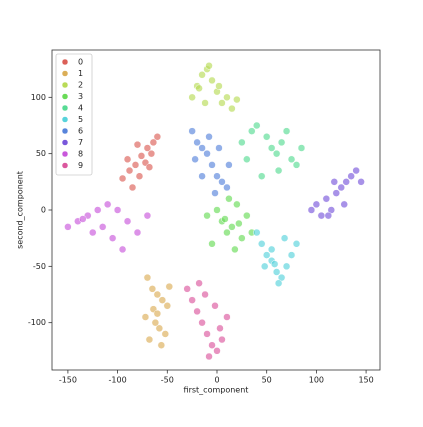 The width and height of the screenshot is (423, 427). Describe the element at coordinates (267, 380) in the screenshot. I see `x-tick-label: 50` at that location.